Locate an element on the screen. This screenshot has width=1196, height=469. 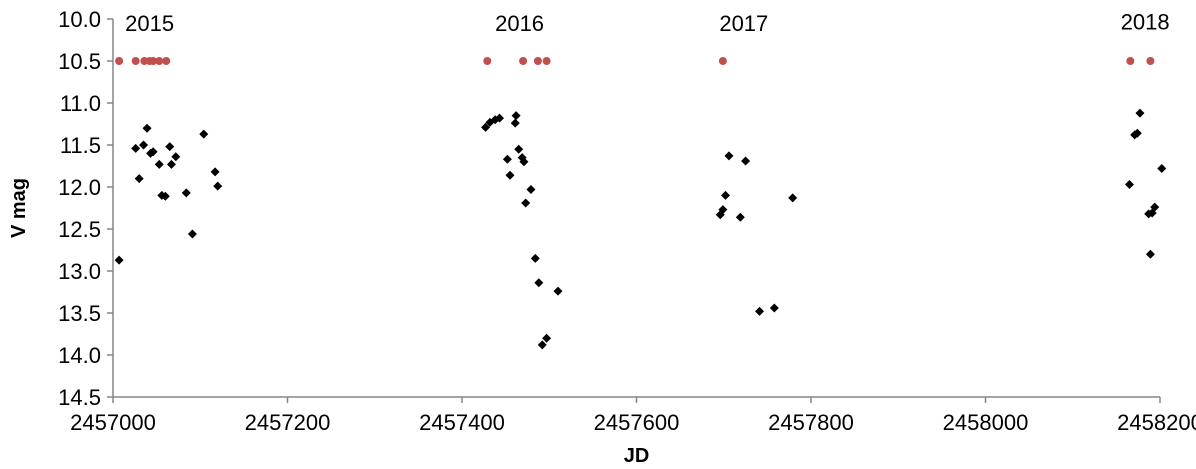
year-annotation: 2017 is located at coordinates (743, 23).